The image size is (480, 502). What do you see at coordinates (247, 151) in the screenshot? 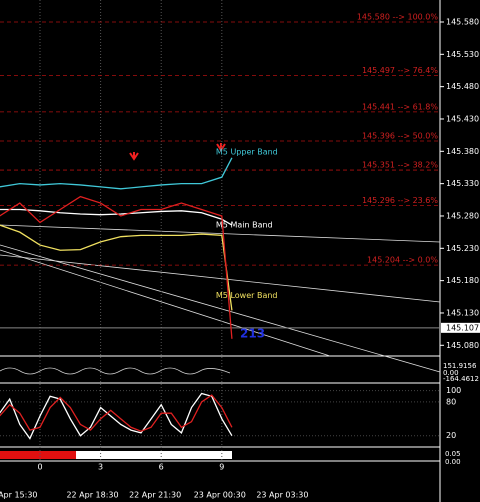
I see `band-label: M5 Upper Band` at bounding box center [247, 151].